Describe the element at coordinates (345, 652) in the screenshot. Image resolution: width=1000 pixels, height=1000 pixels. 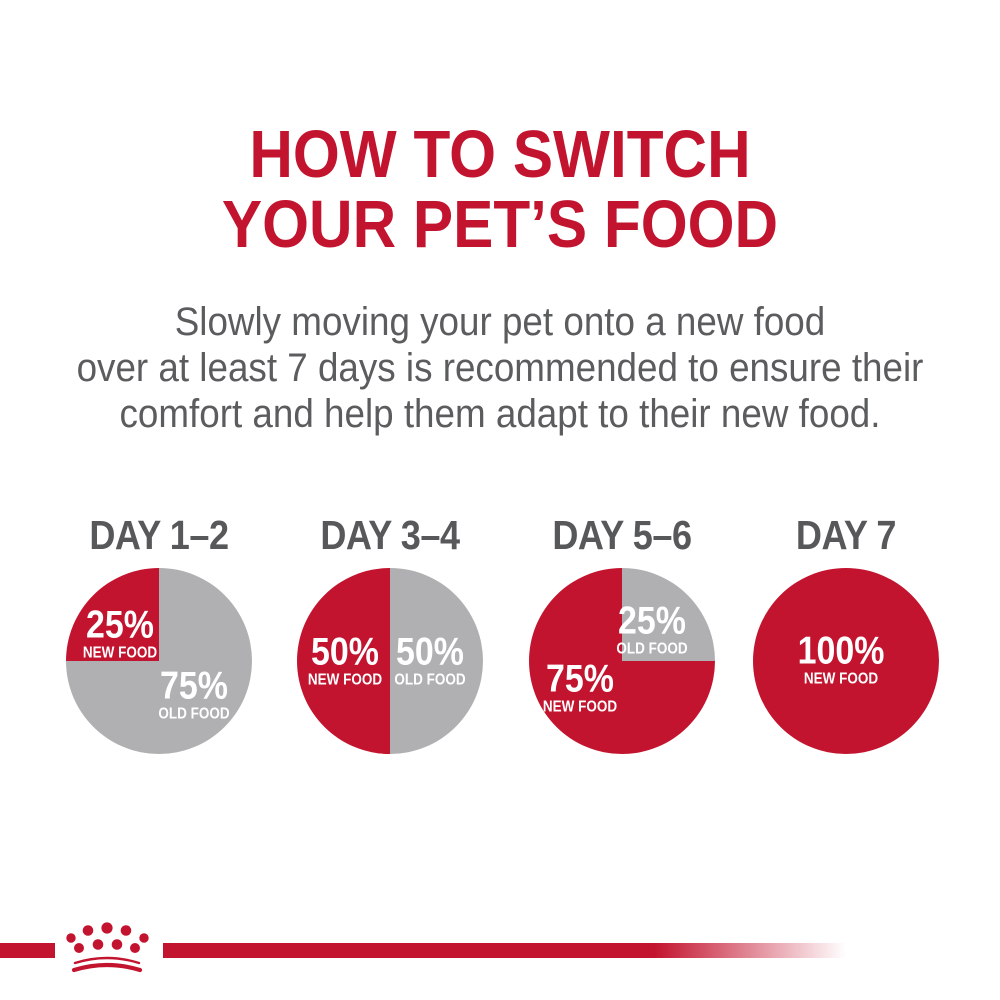
I see `new-food-percent: 50%` at that location.